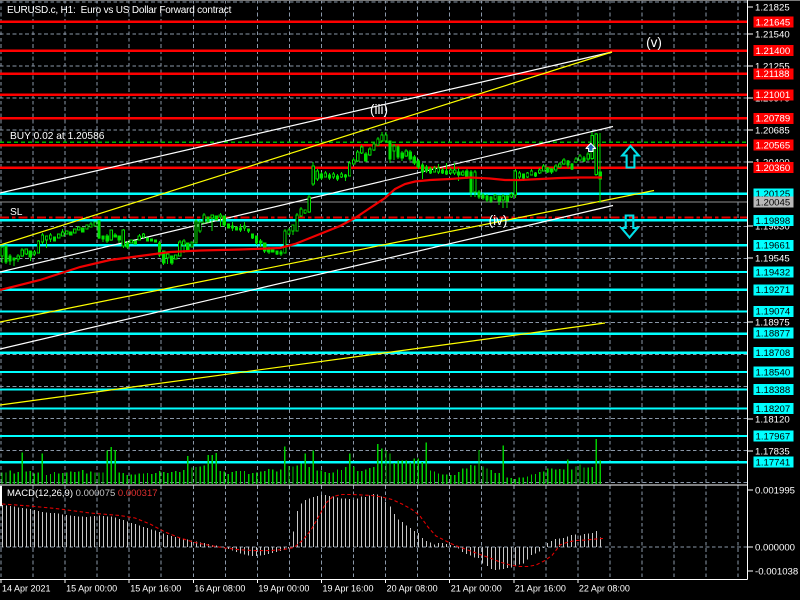 The height and width of the screenshot is (600, 800). Describe the element at coordinates (773, 22) in the screenshot. I see `svg-text: 1.21645` at that location.